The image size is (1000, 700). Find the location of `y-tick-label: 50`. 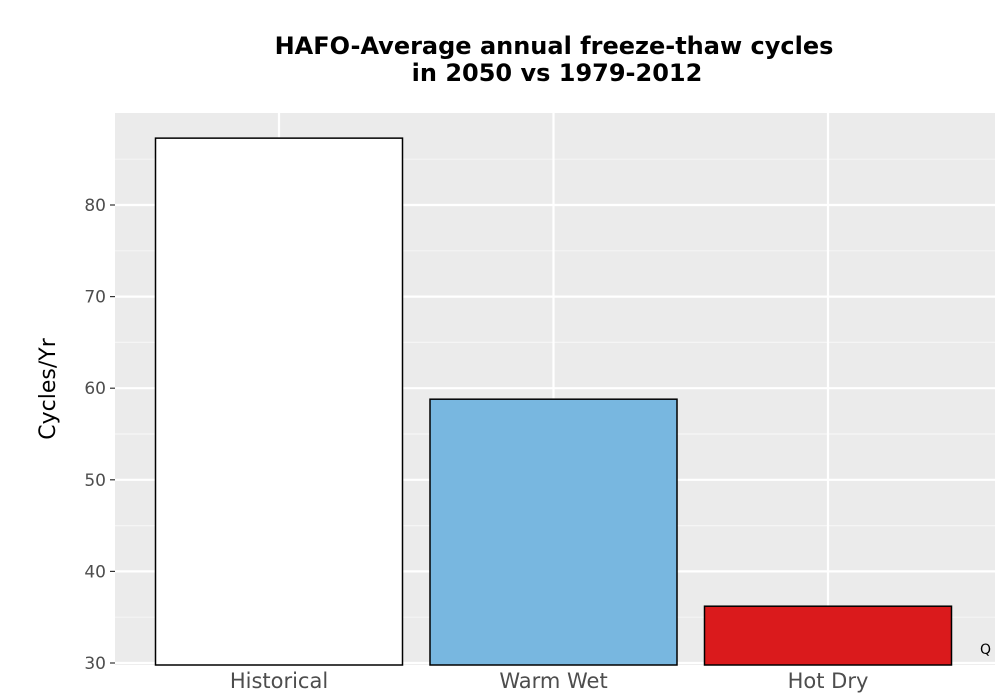

y-tick-label: 50 is located at coordinates (95, 481).